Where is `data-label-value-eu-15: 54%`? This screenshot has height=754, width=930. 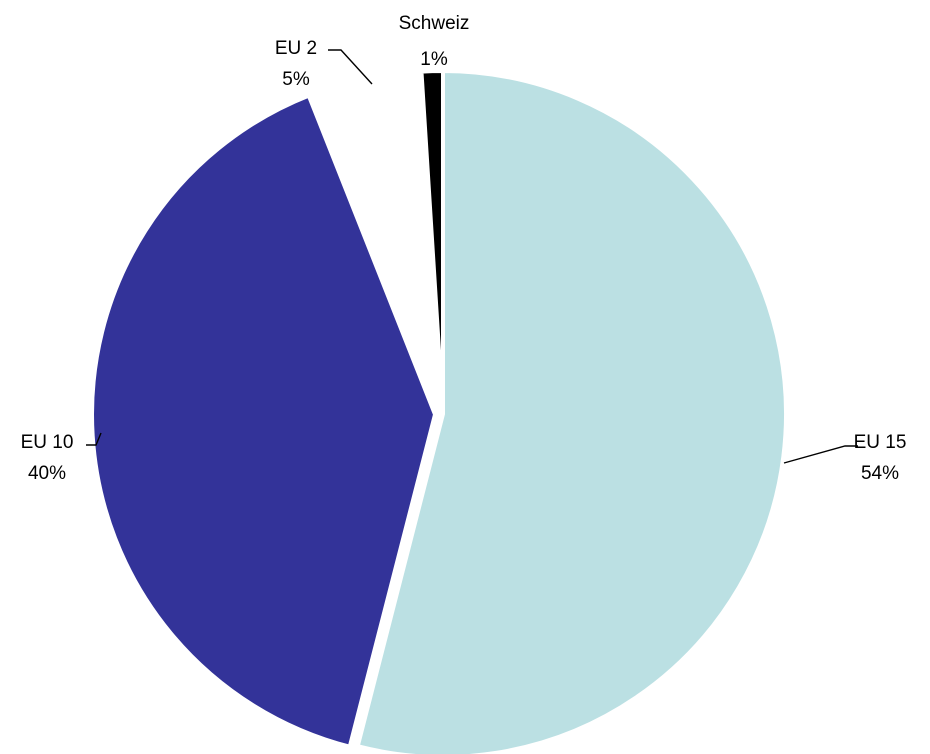
data-label-value-eu-15: 54% is located at coordinates (880, 473).